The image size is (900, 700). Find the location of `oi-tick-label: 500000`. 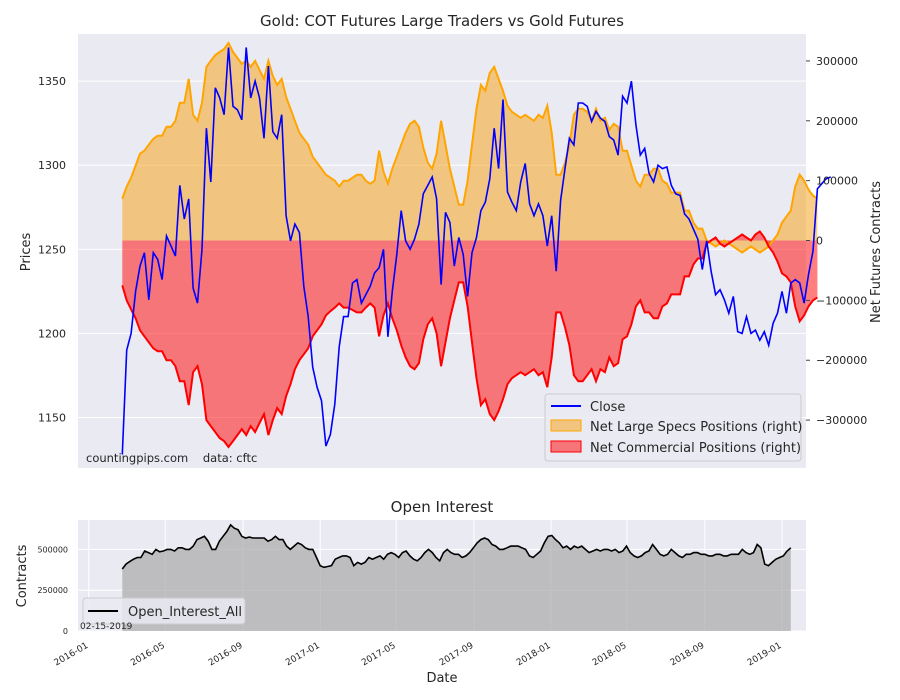

oi-tick-label: 500000 is located at coordinates (52, 549).